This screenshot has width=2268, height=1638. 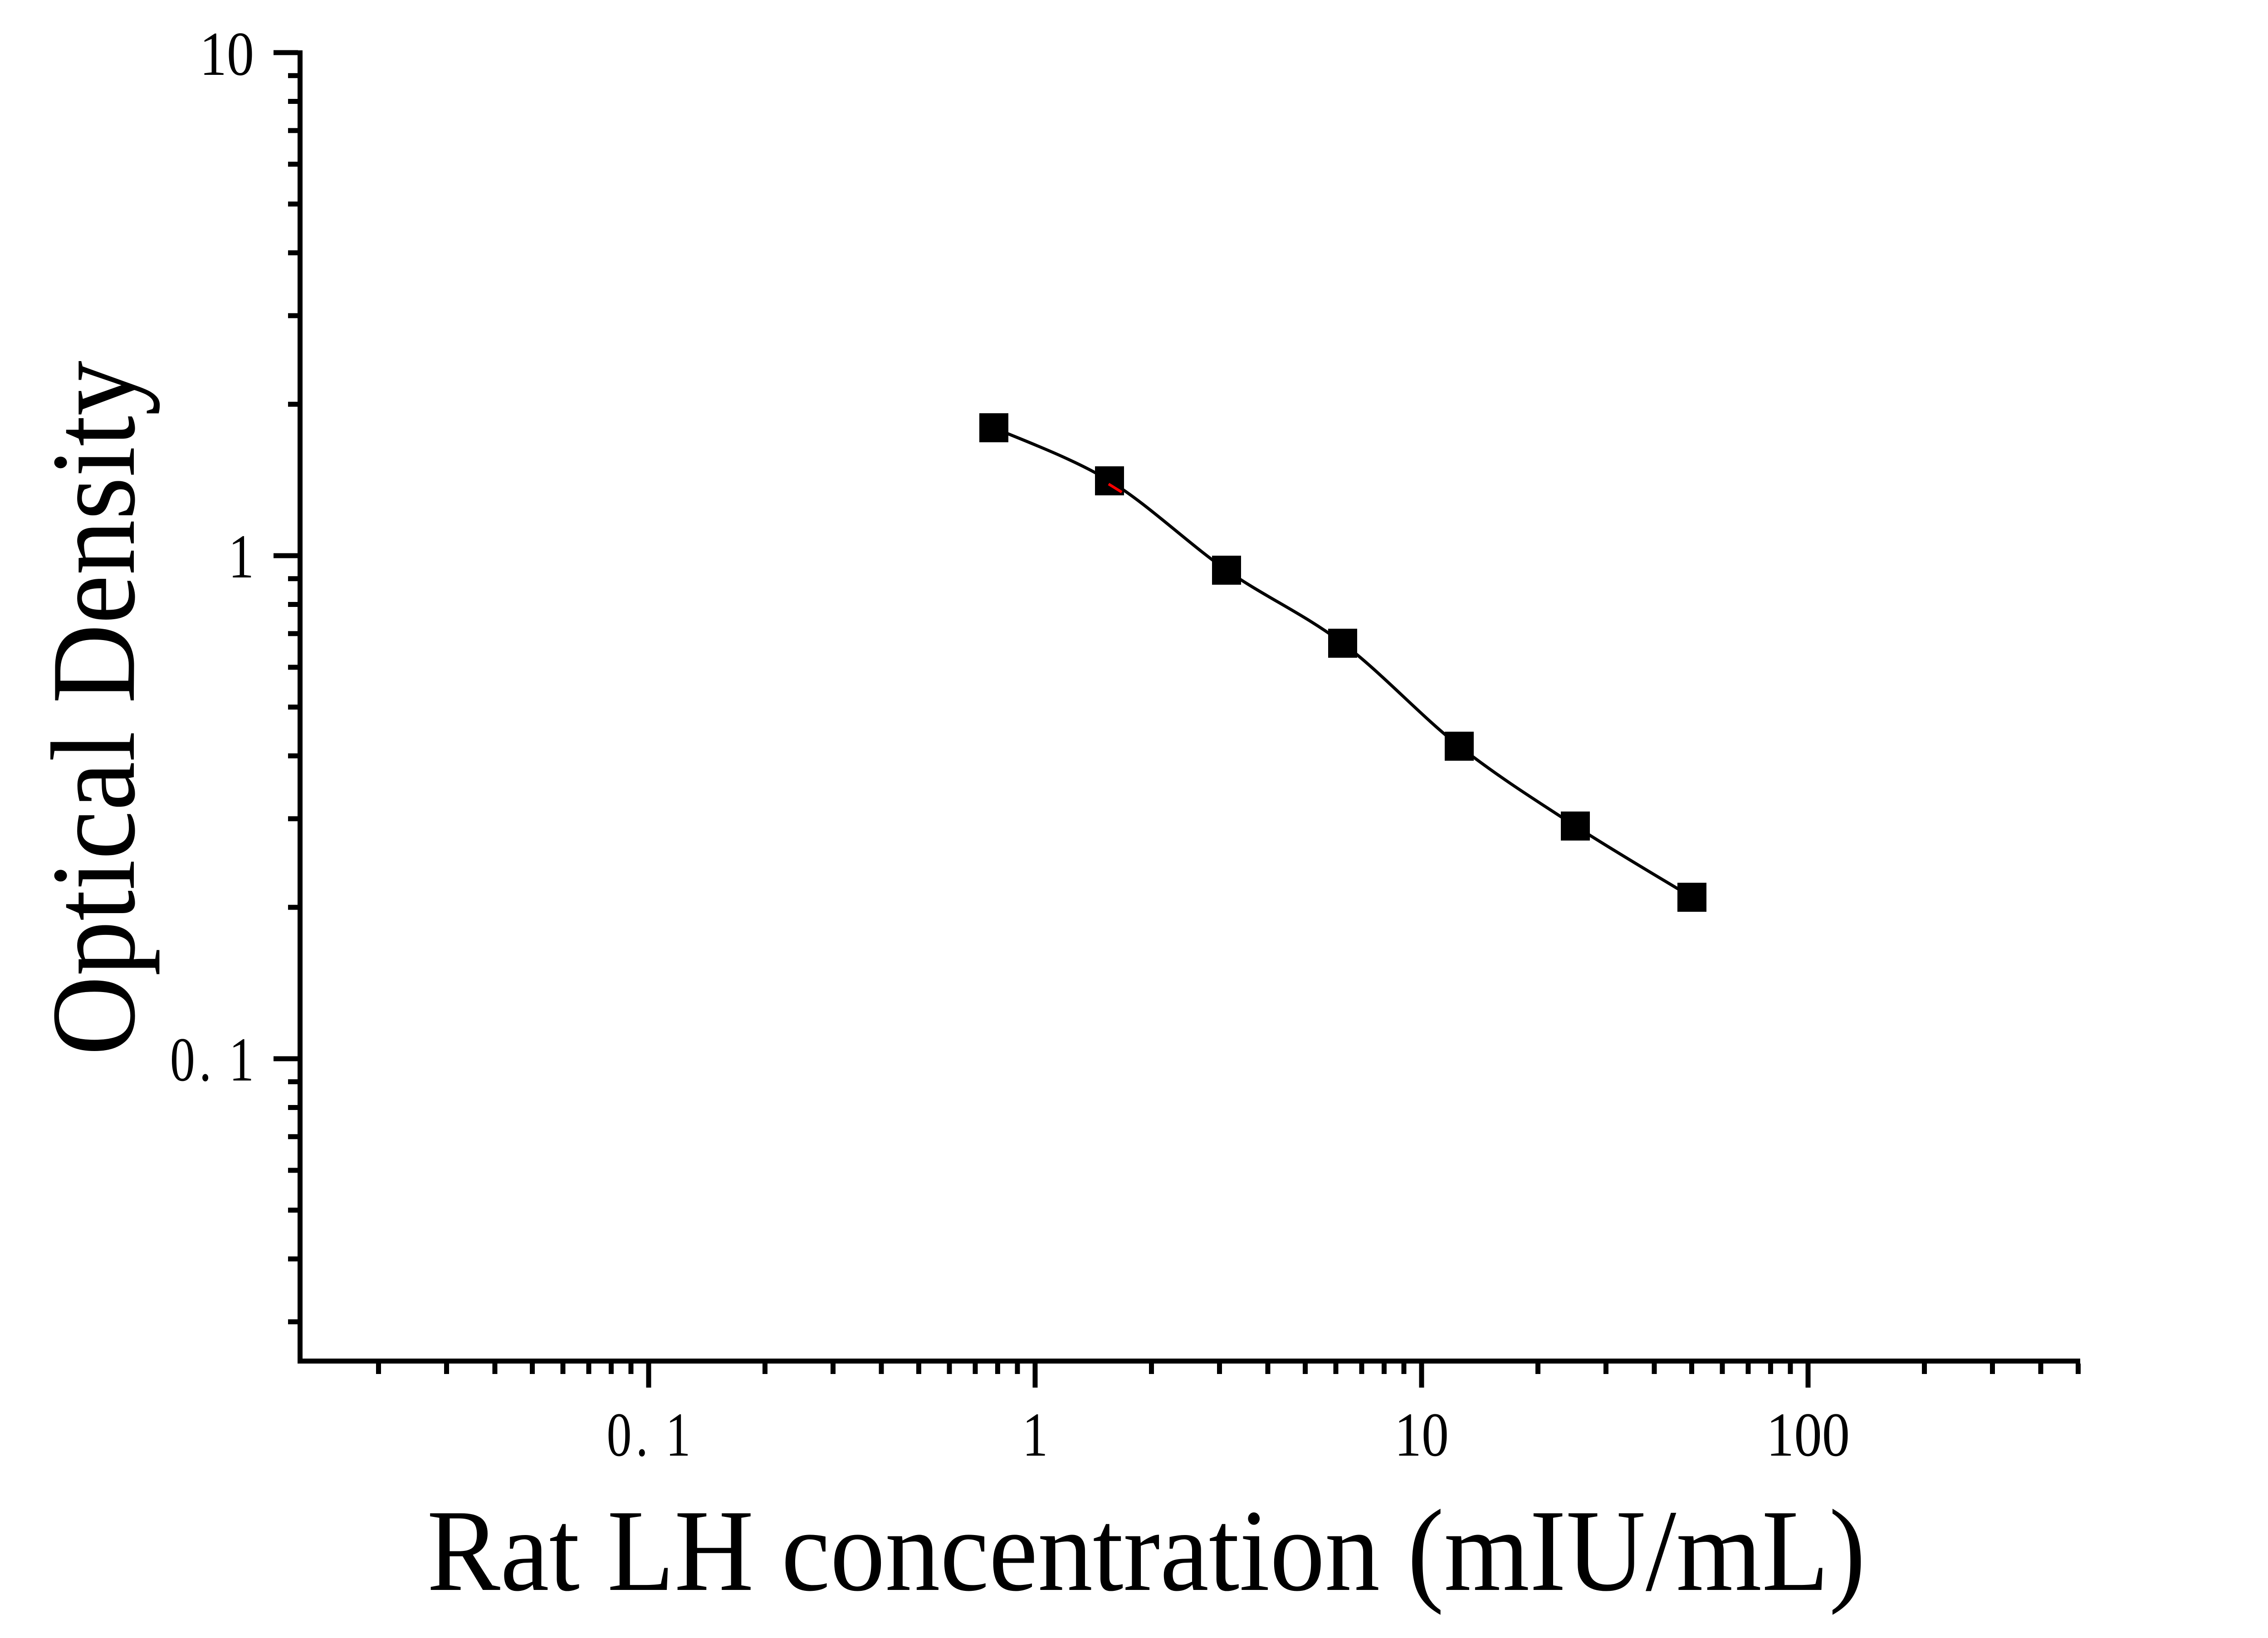 I want to click on svg-text: Optical Density, so click(x=93, y=708).